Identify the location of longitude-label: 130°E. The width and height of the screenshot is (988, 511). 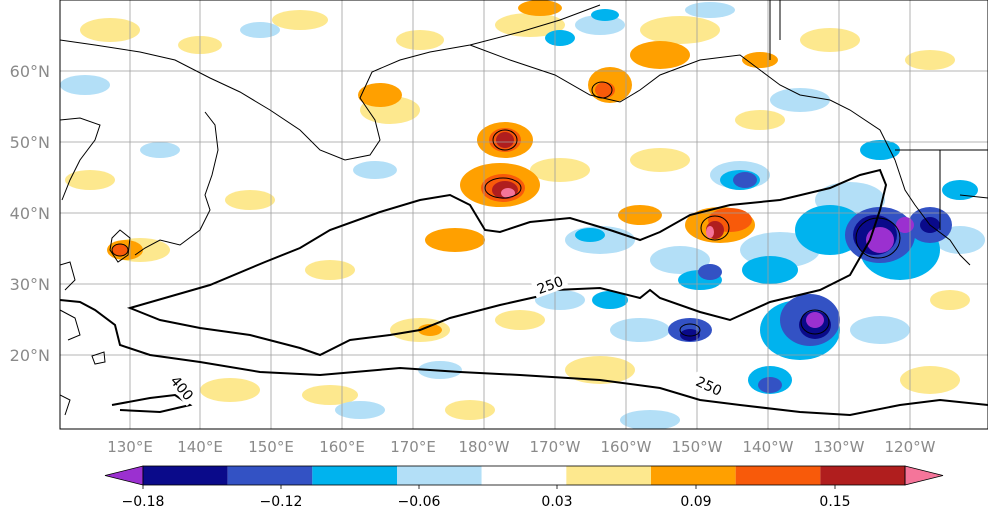
(130, 447).